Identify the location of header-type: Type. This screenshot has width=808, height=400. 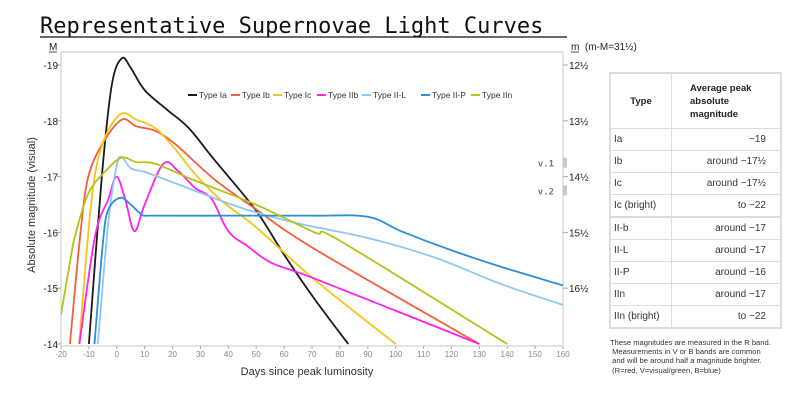
(640, 100).